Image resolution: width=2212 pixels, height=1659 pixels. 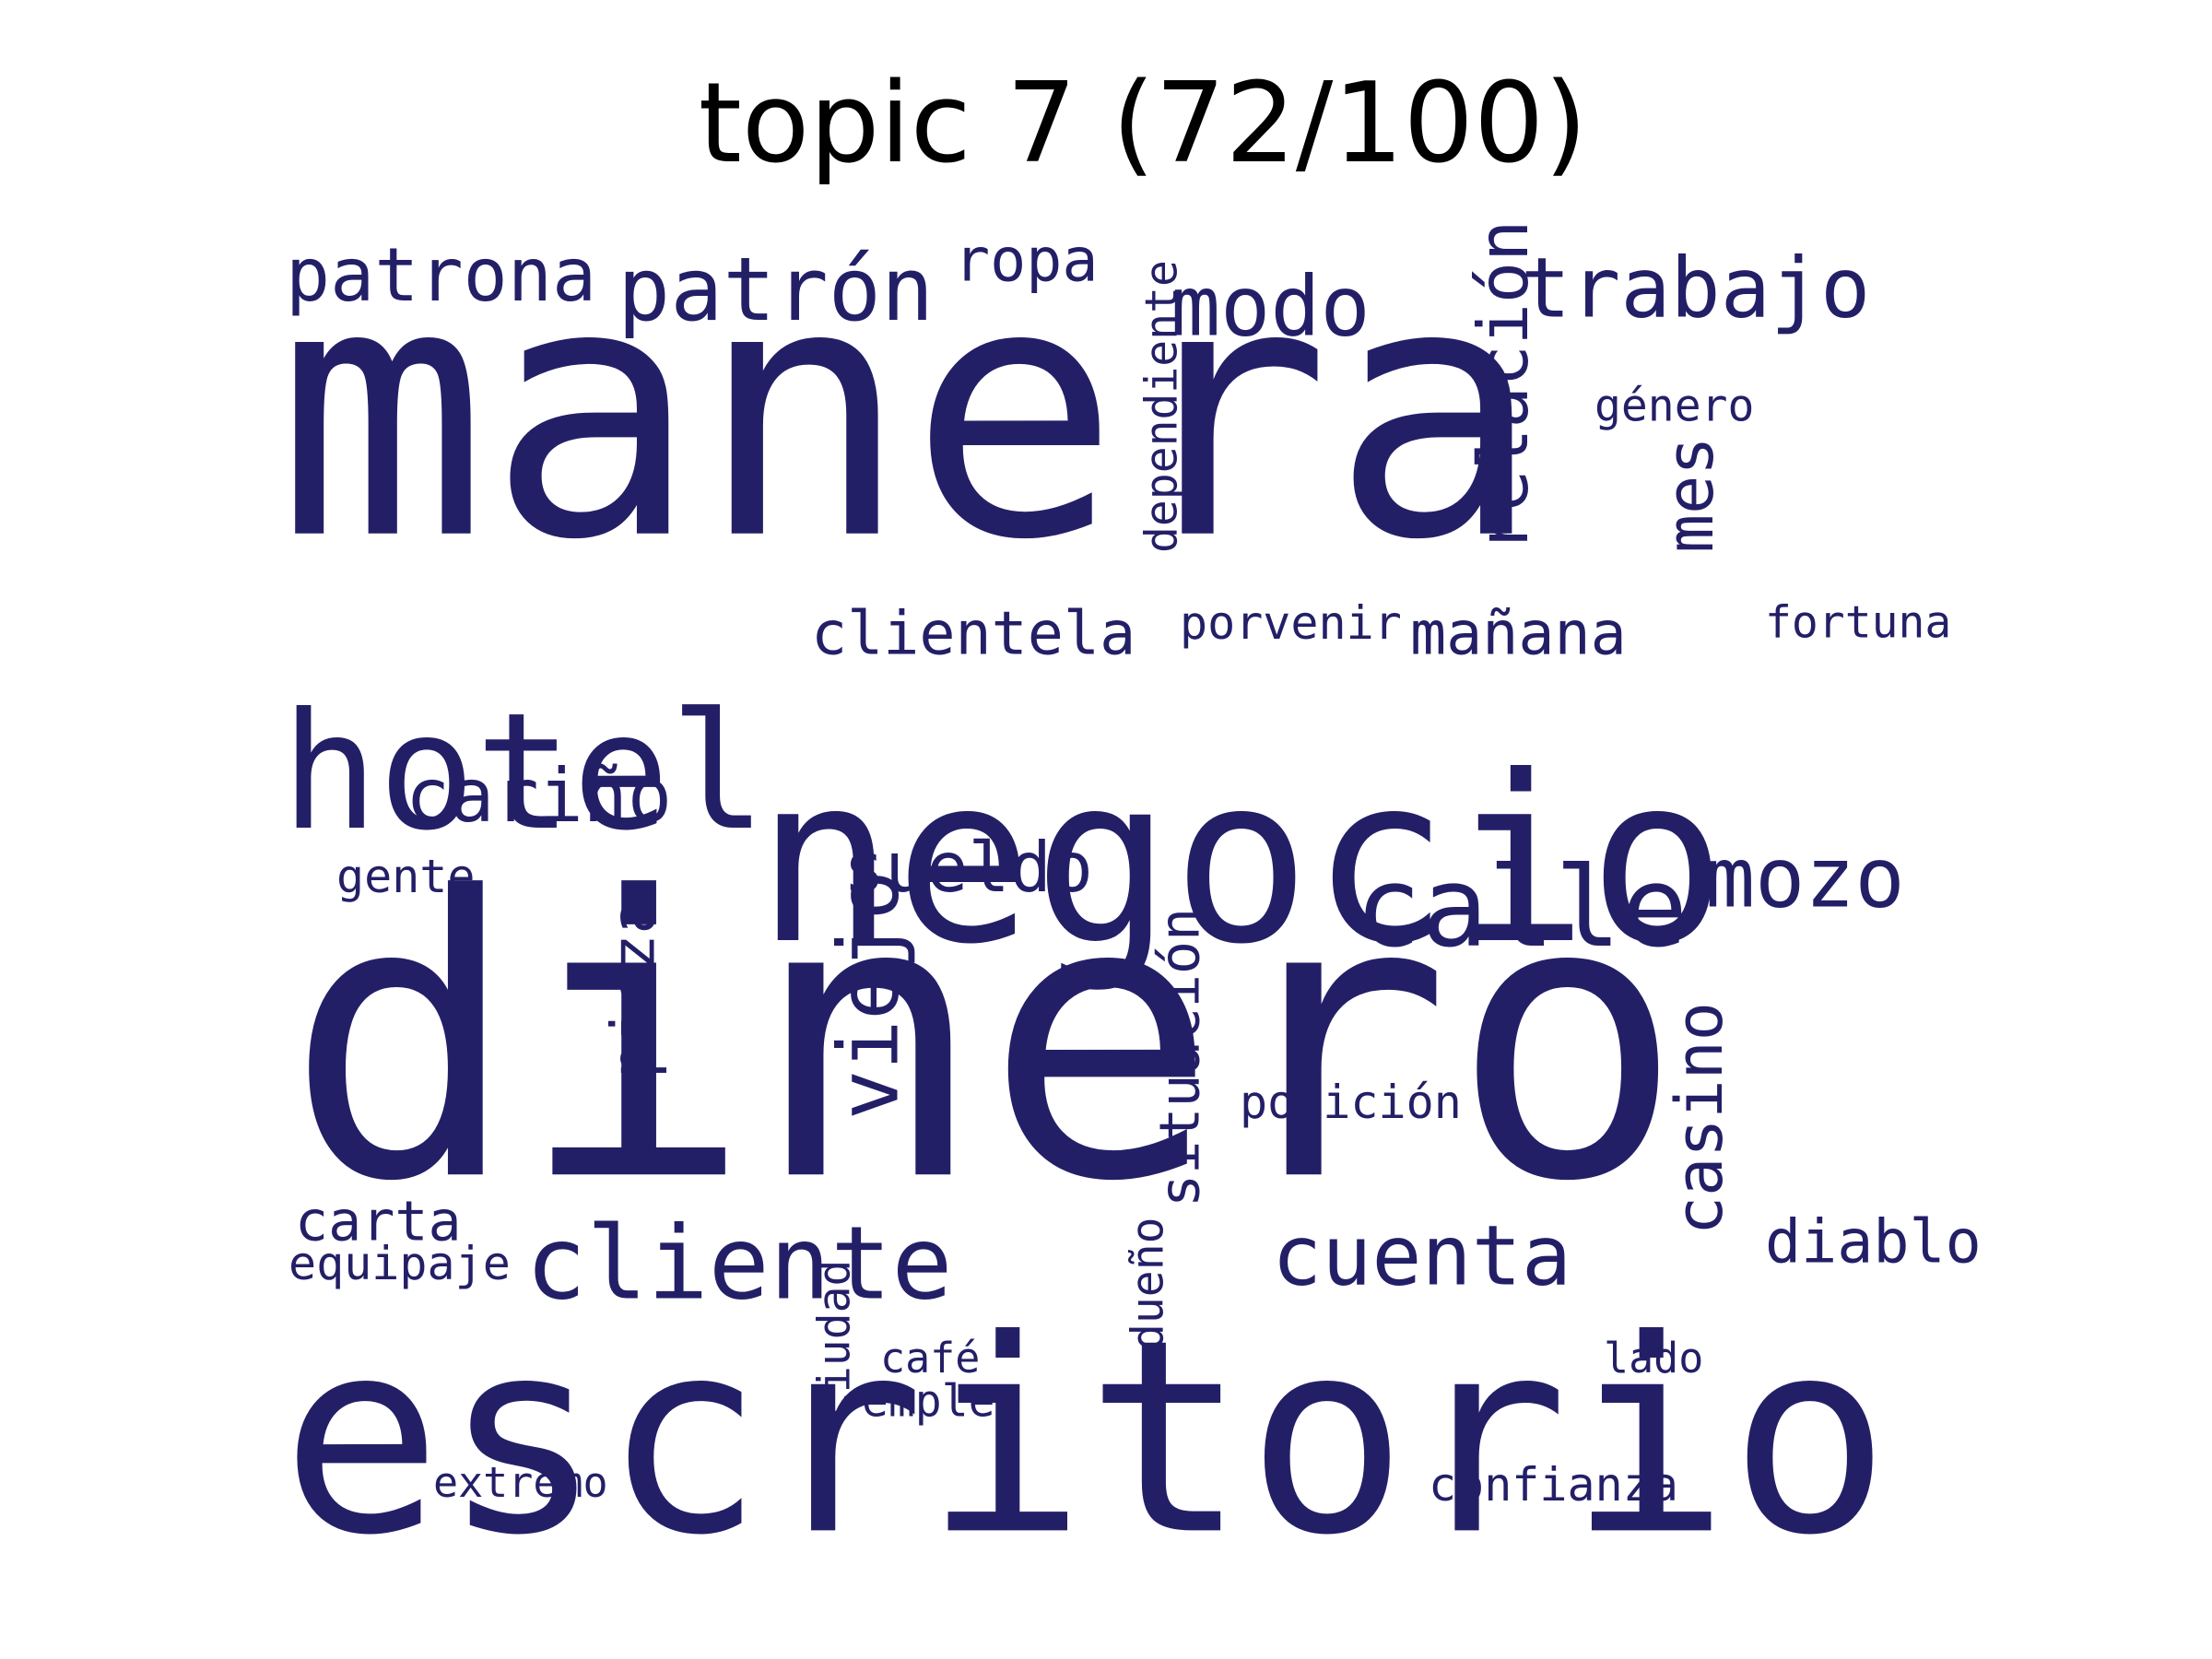 I want to click on word-empleo: empleo, so click(x=941, y=1401).